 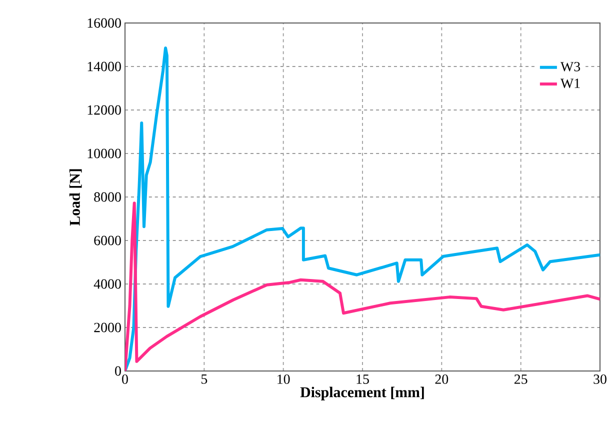 What do you see at coordinates (521, 379) in the screenshot?
I see `x-tick-label: 25` at bounding box center [521, 379].